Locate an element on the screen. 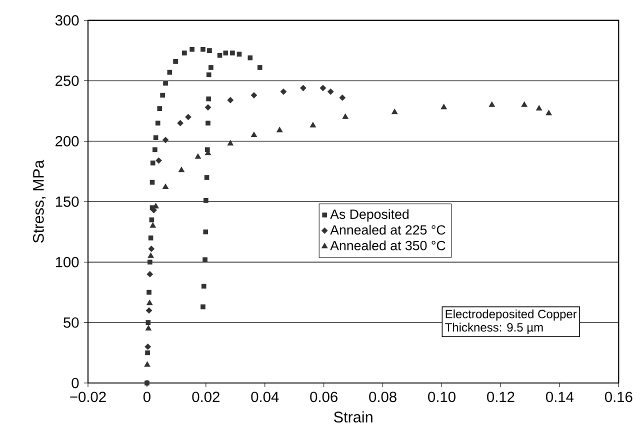 Image resolution: width=640 pixels, height=447 pixels. y-tick-label: 200 is located at coordinates (67, 141).